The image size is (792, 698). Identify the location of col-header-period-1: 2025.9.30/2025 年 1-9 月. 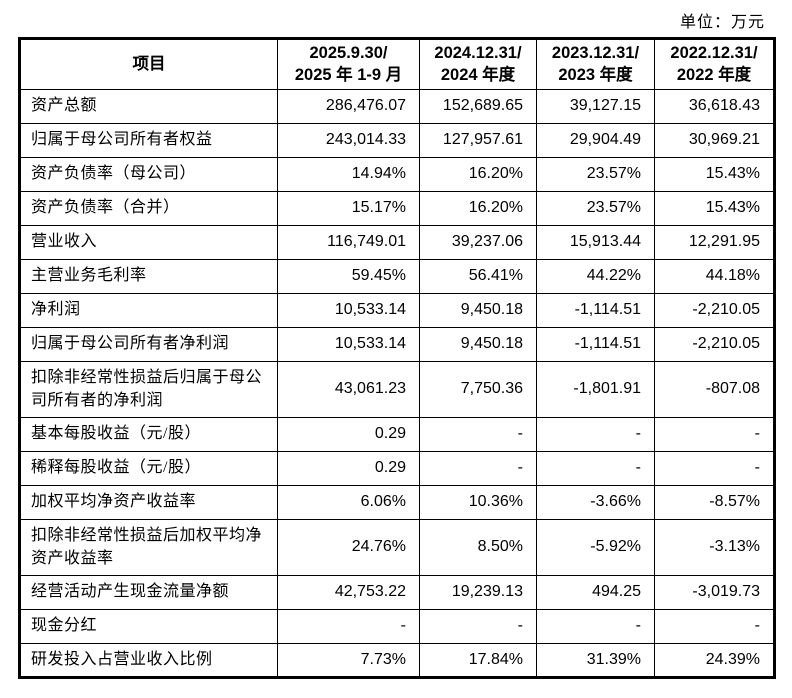
(348, 64).